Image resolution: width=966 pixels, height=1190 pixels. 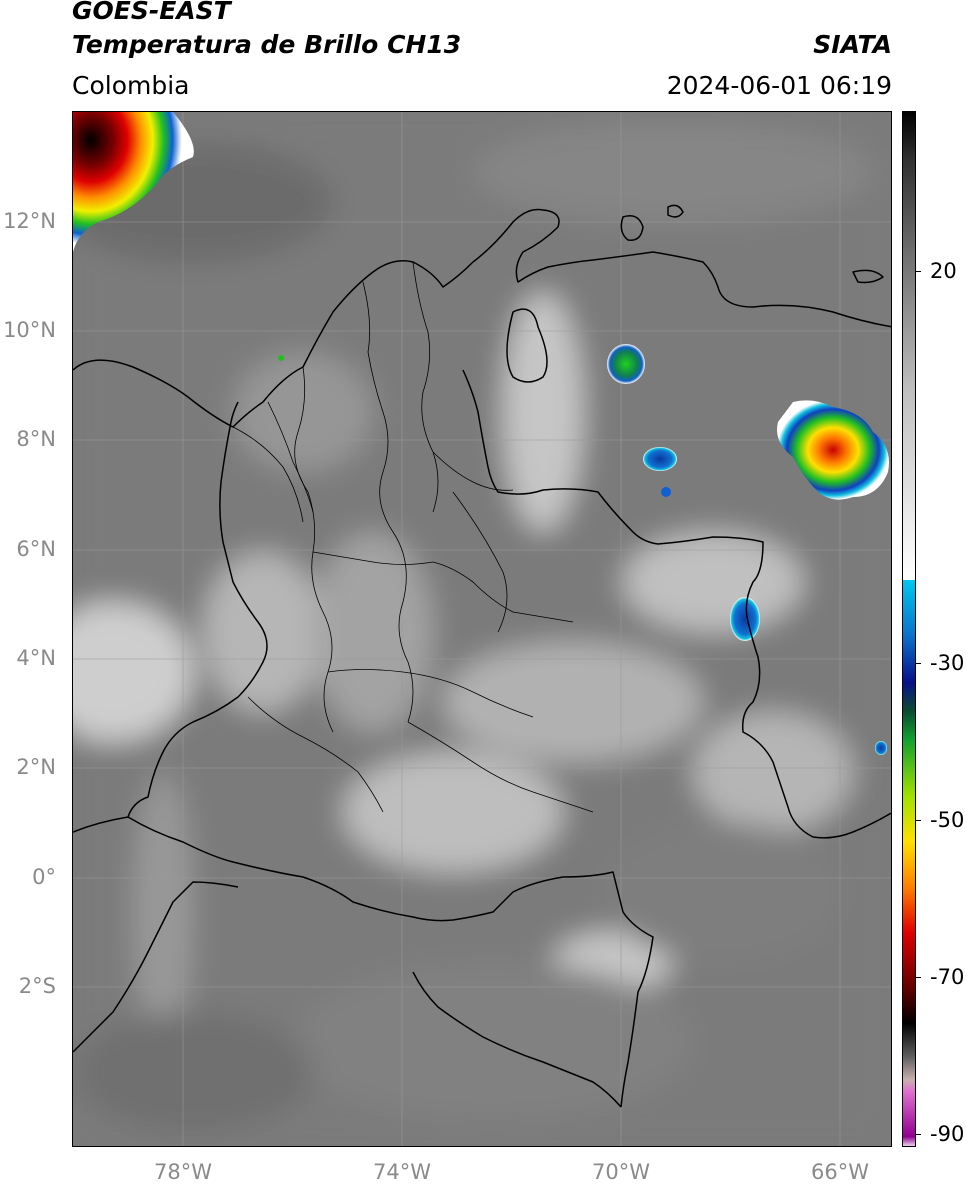 I want to click on storm-cell-northwest, so click(x=133, y=182).